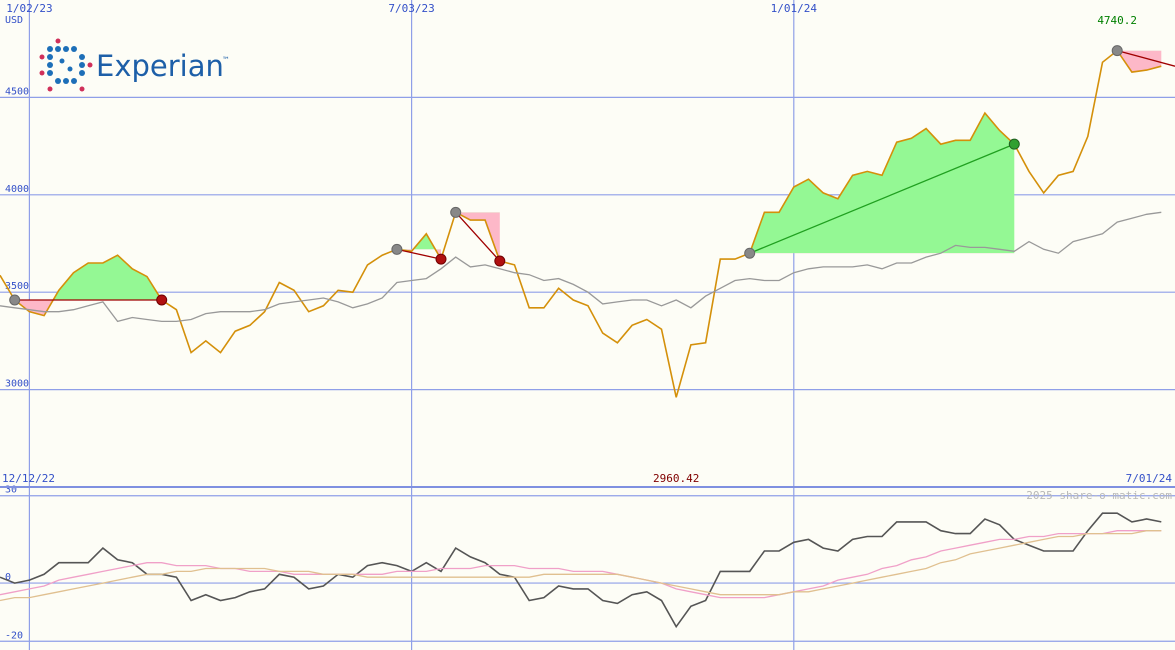  Describe the element at coordinates (17, 189) in the screenshot. I see `y-tick-label: 4000` at that location.